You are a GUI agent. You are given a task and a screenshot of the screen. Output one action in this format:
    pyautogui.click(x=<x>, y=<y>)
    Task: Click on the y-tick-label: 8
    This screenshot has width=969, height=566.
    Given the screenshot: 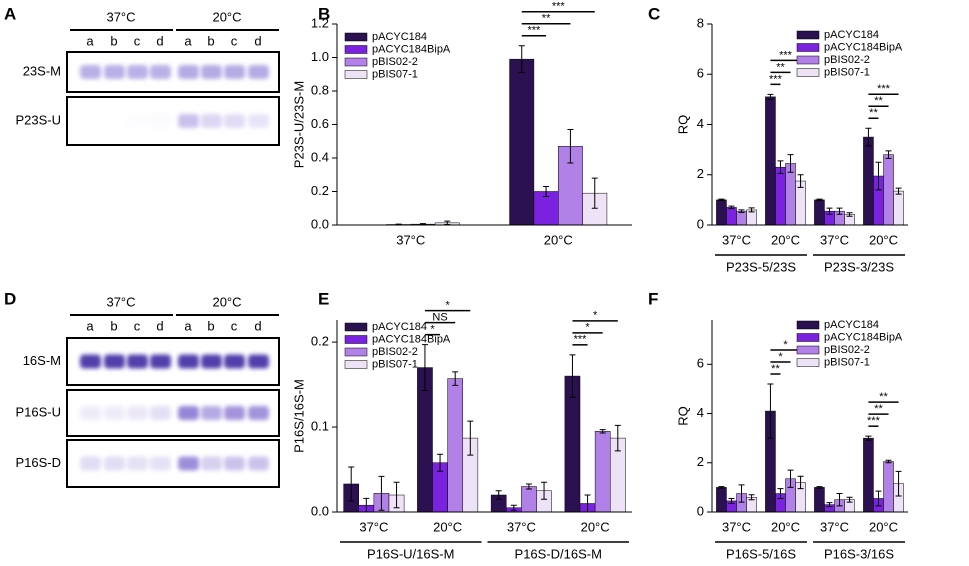 What is the action you would take?
    pyautogui.click(x=700, y=22)
    